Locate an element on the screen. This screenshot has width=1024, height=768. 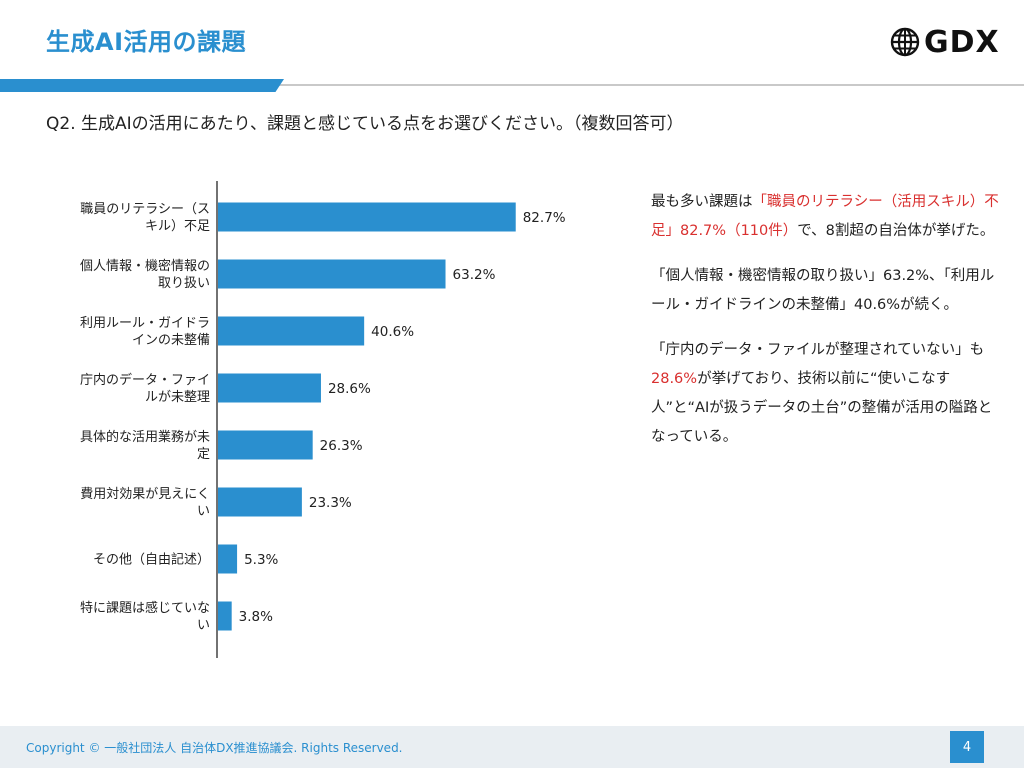
gdx-logo: GDX is located at coordinates (945, 42).